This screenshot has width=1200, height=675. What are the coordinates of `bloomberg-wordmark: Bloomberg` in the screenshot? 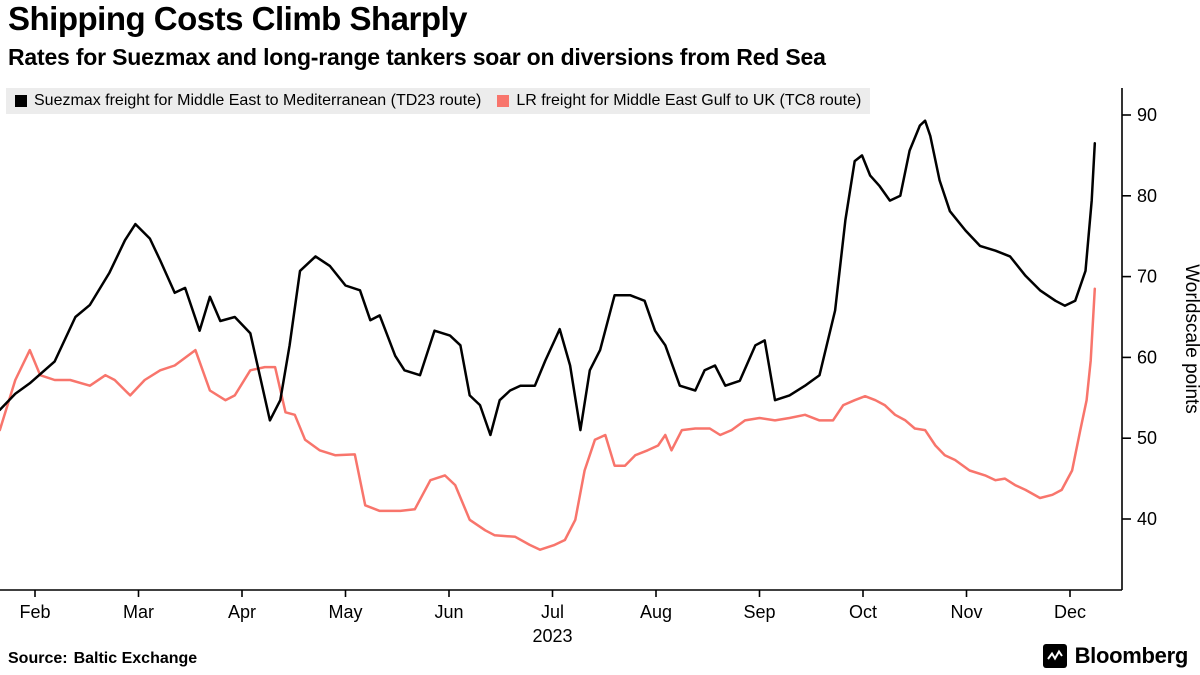 It's located at (1131, 655).